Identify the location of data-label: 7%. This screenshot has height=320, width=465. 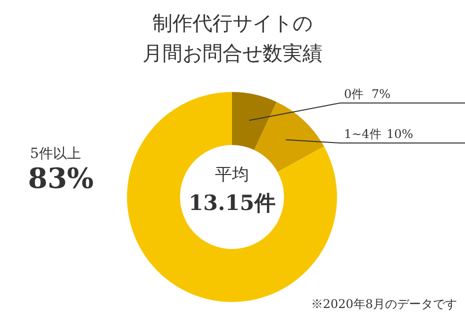
(381, 94).